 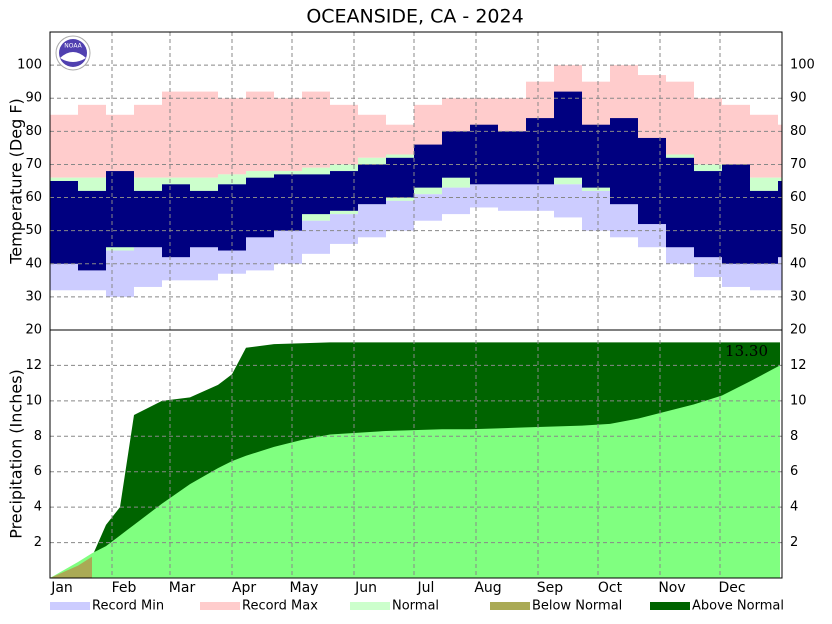 I want to click on y-tick-label: 80, so click(x=33, y=131).